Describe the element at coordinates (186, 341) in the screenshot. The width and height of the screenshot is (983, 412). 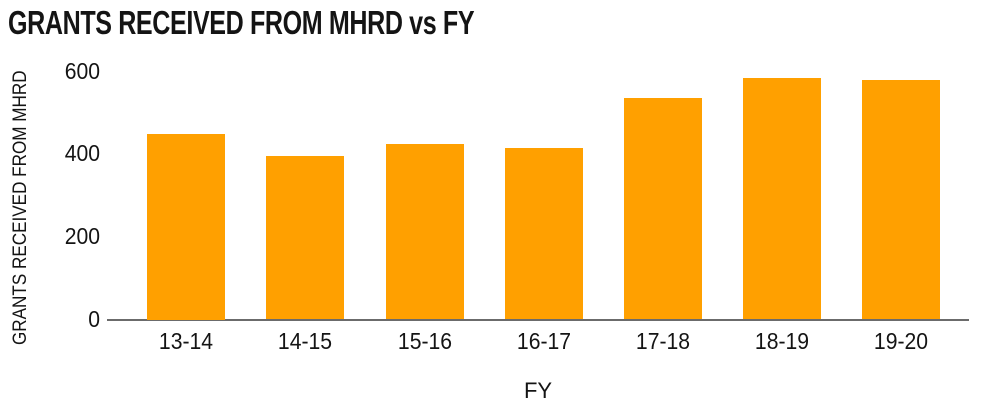
I see `x-tick-label: 13-14` at that location.